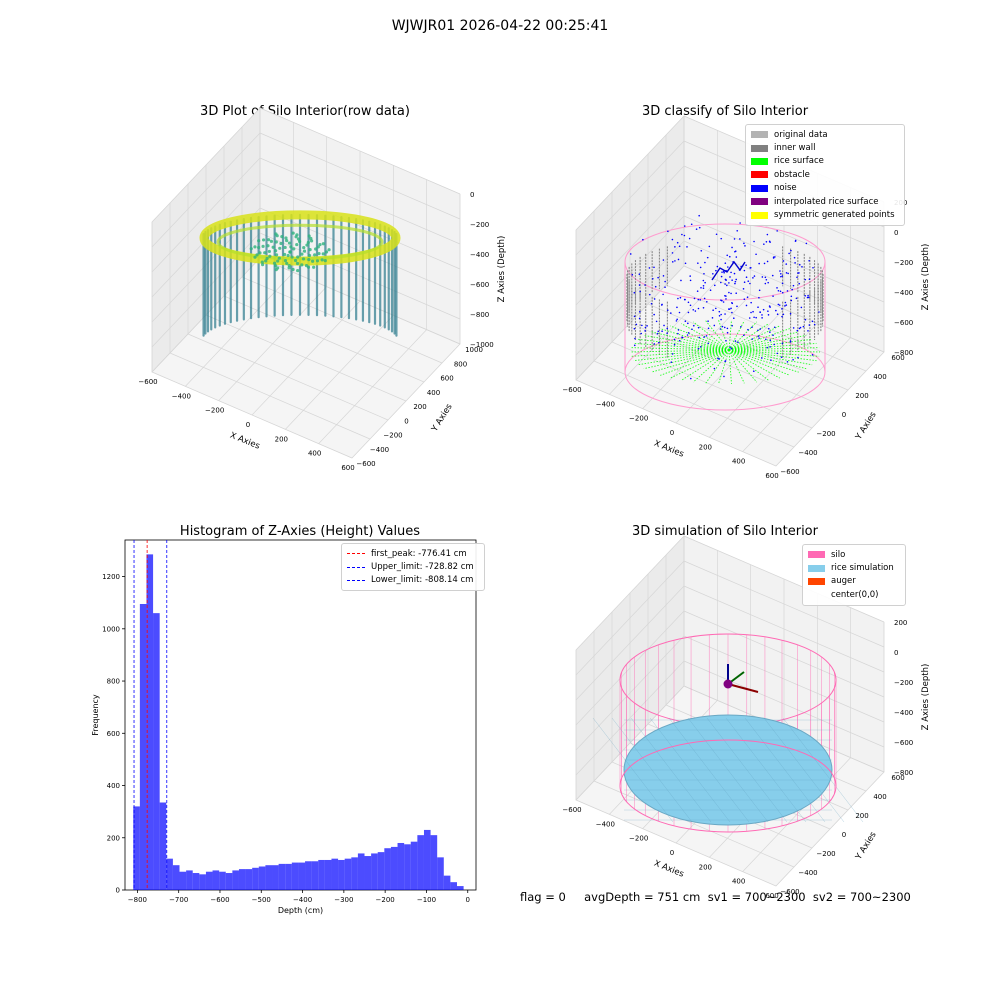  What do you see at coordinates (500, 26) in the screenshot?
I see `figure-title: WJWJR01 2026-04-22 00:25:41` at bounding box center [500, 26].